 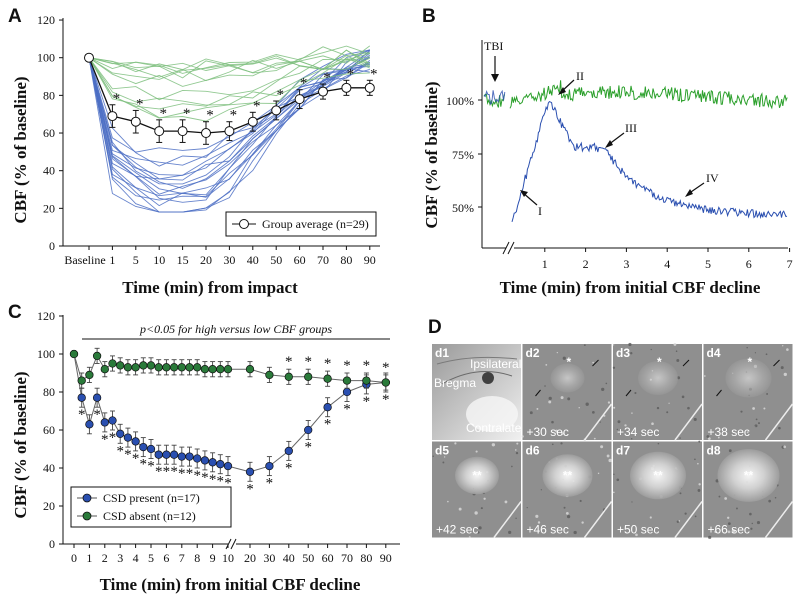 What do you see at coordinates (455, 383) in the screenshot?
I see `tile-d1-bregma: Bregma` at bounding box center [455, 383].